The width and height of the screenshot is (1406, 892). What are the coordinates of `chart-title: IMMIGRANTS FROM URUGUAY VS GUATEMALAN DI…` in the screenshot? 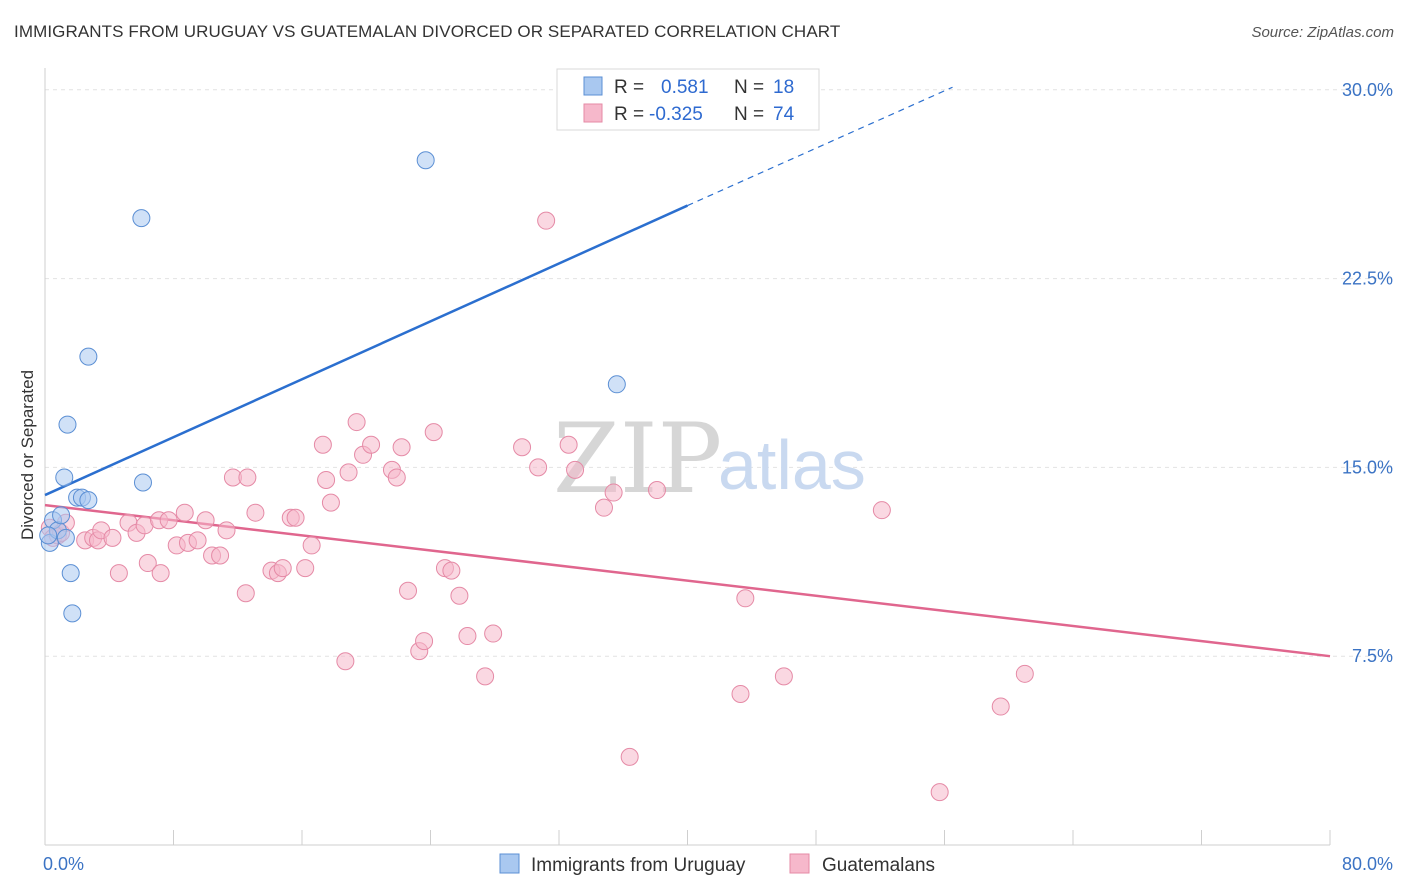 It's located at (427, 31).